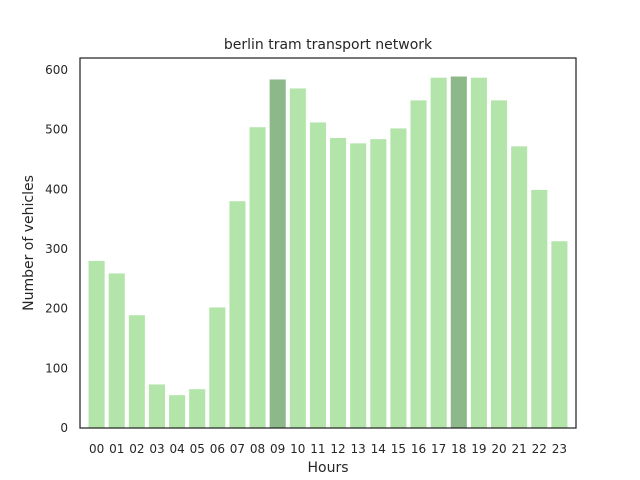 The width and height of the screenshot is (640, 480). Describe the element at coordinates (539, 449) in the screenshot. I see `x-tick-label: 22` at that location.